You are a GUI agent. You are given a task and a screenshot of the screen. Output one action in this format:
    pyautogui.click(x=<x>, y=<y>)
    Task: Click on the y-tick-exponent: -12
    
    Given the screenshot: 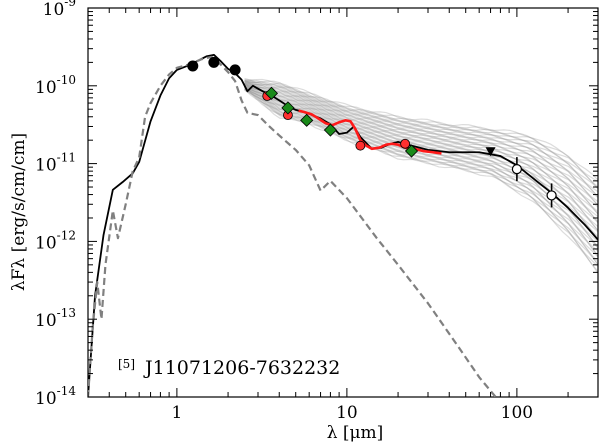 What is the action you would take?
    pyautogui.click(x=66, y=235)
    